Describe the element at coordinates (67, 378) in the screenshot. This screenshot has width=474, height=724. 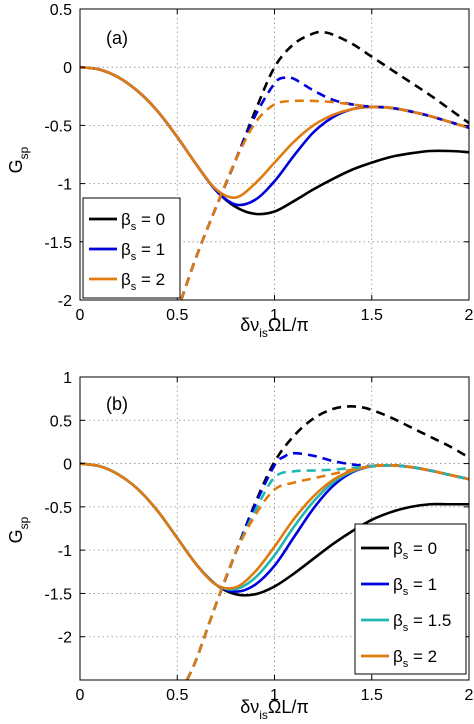
I see `y-tick-label: 1` at that location.